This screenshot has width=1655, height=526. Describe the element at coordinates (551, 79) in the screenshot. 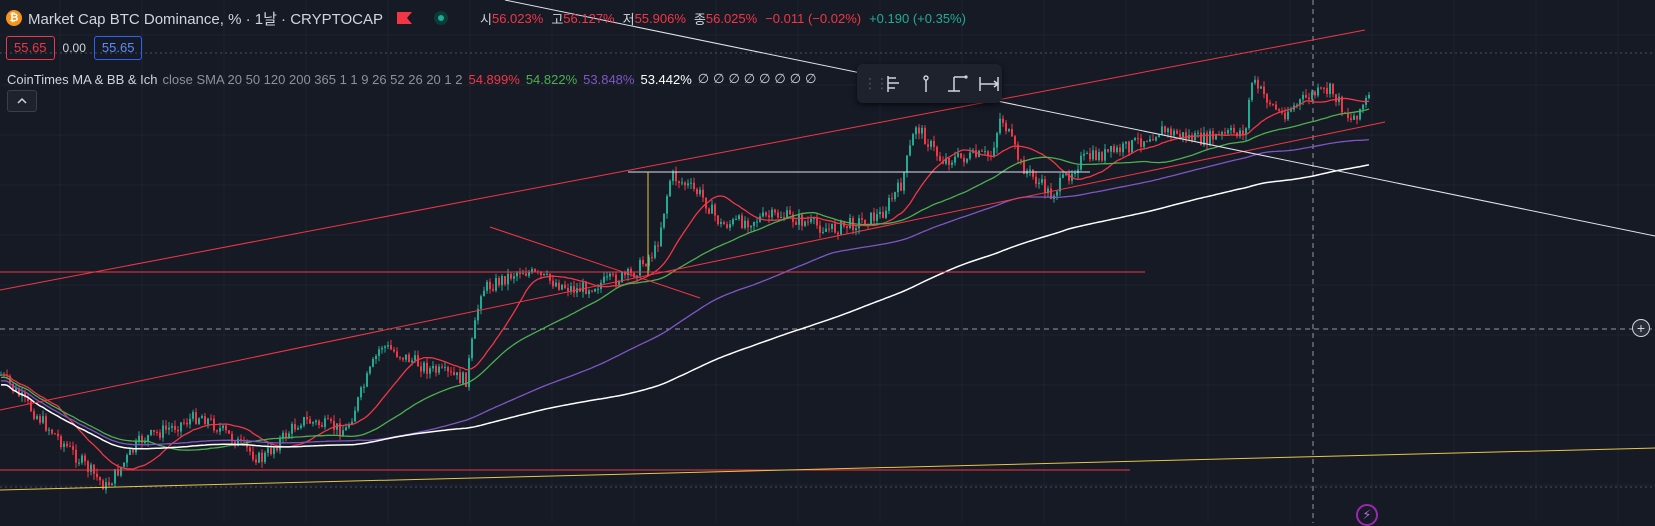

I see `indicator-value-2: 54.822%` at that location.